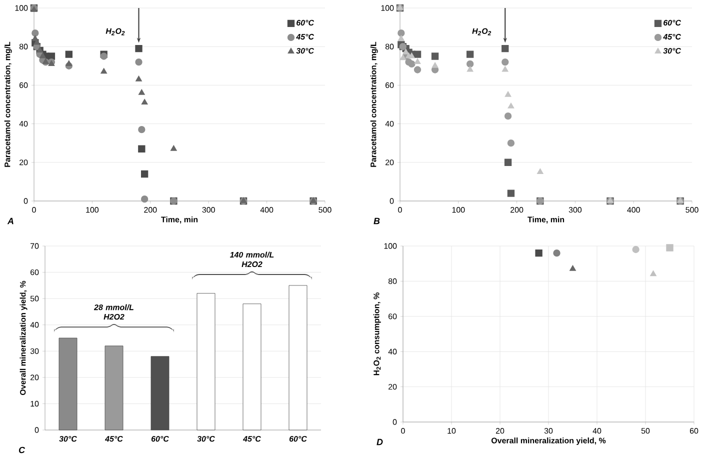 The width and height of the screenshot is (704, 462). What do you see at coordinates (377, 221) in the screenshot?
I see `text: B` at bounding box center [377, 221].